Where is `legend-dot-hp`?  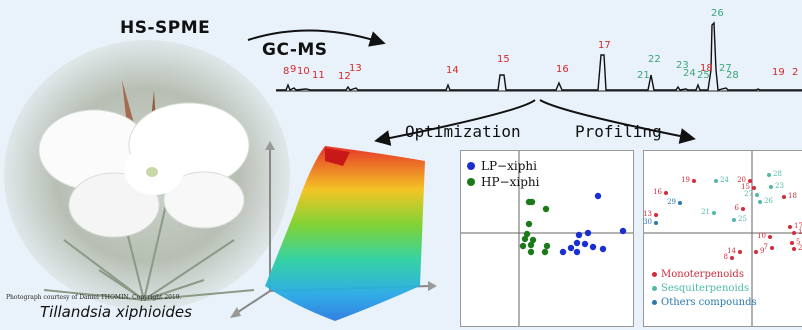
legend-dot-hp is located at coordinates (471, 182).